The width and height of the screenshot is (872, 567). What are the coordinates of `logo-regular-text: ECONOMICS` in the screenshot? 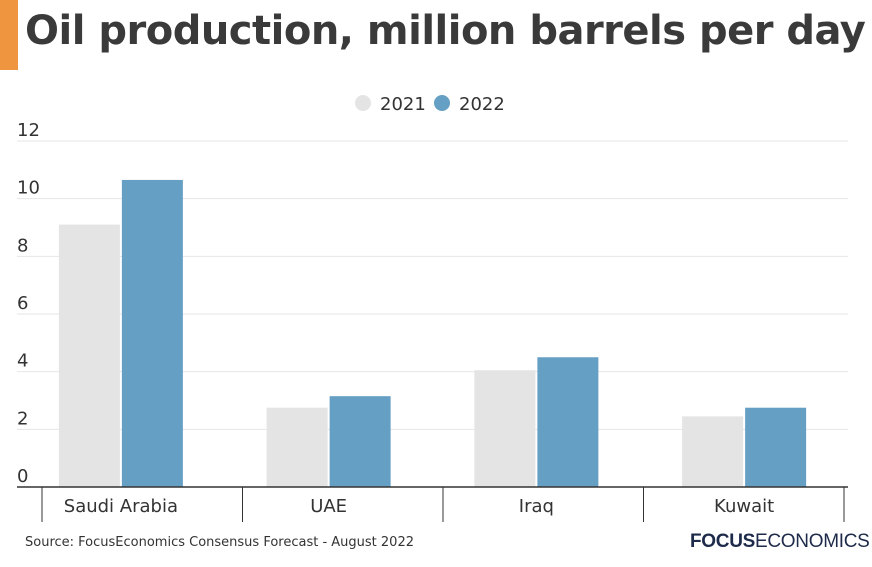 It's located at (812, 541).